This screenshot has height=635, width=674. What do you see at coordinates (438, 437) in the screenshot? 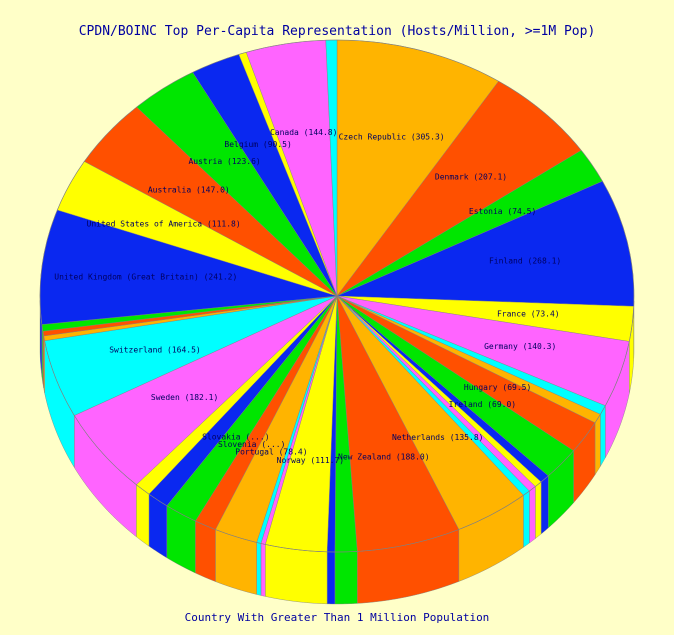
I see `slice-label-14: Netherlands (135.8)` at bounding box center [438, 437].